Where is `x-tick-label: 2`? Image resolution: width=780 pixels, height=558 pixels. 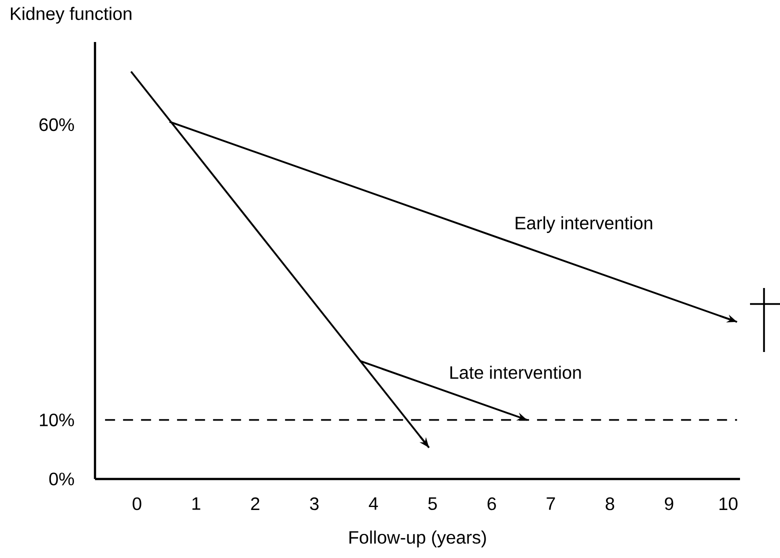 x-tick-label: 2 is located at coordinates (255, 503).